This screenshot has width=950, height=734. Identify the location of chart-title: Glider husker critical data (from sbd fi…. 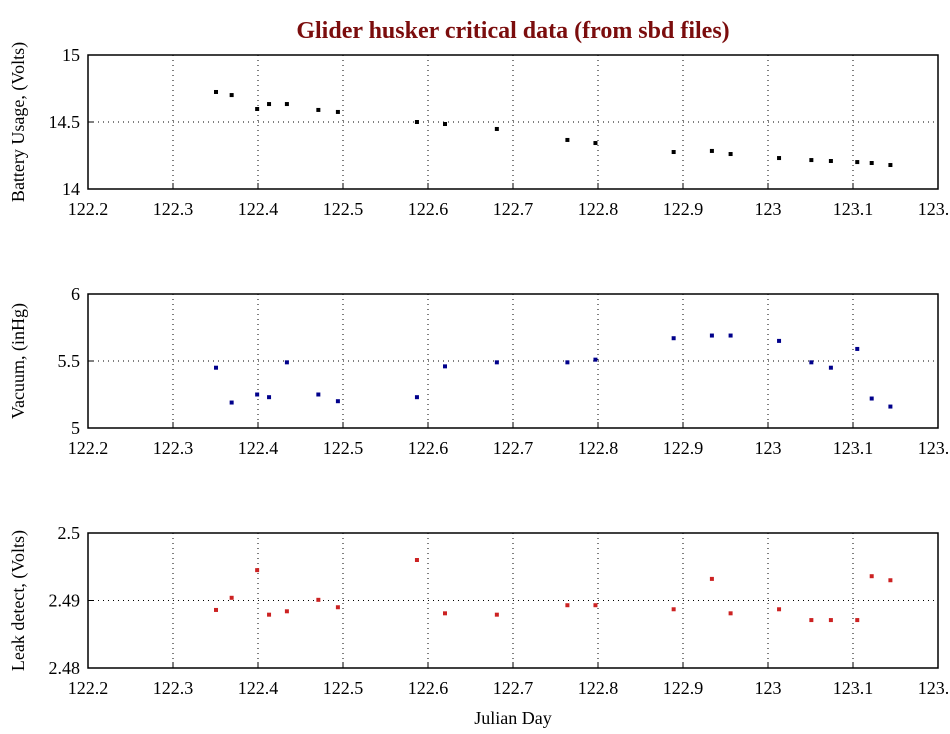
(512, 31).